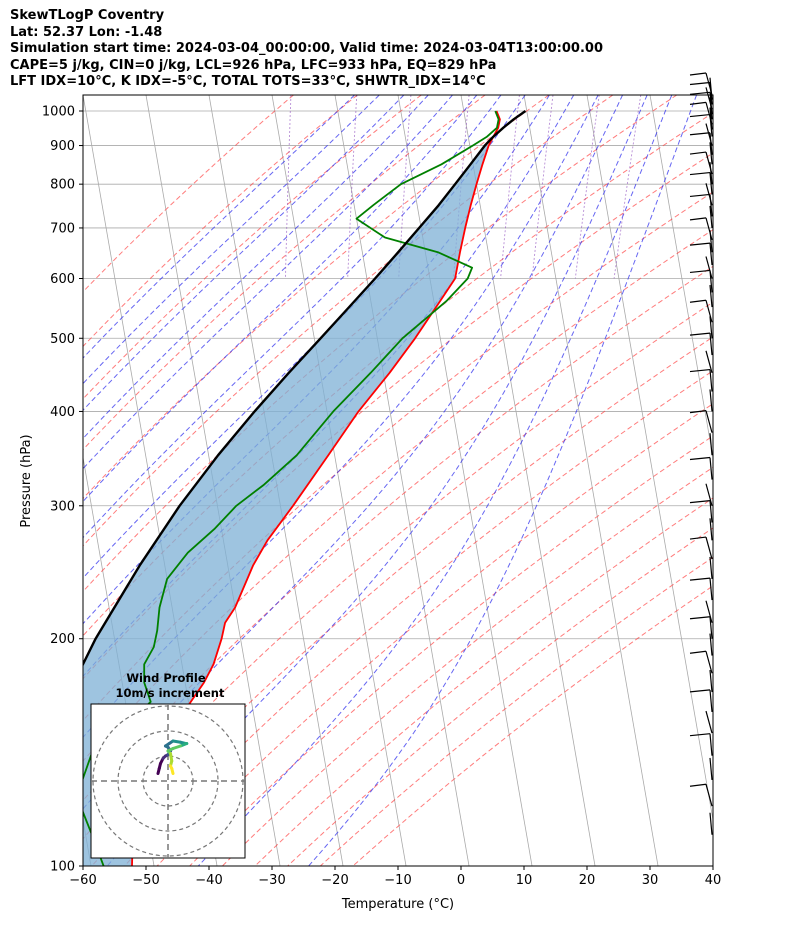 The image size is (794, 937). I want to click on x-tick-label: −20, so click(334, 880).